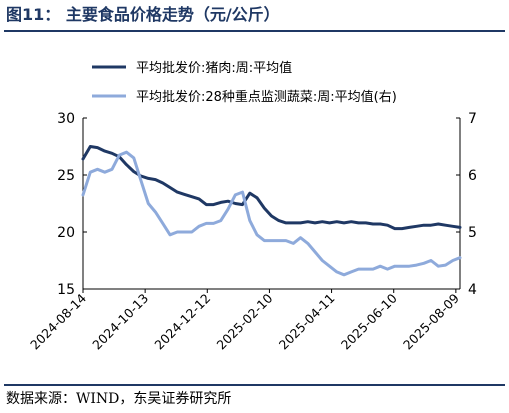  Describe the element at coordinates (307, 322) in the screenshot. I see `x-tick-label: 2025-04-11` at that location.